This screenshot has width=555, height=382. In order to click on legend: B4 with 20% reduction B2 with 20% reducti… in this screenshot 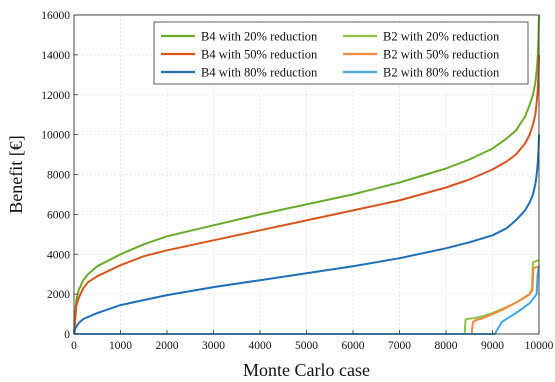, I will do `click(341, 53)`.